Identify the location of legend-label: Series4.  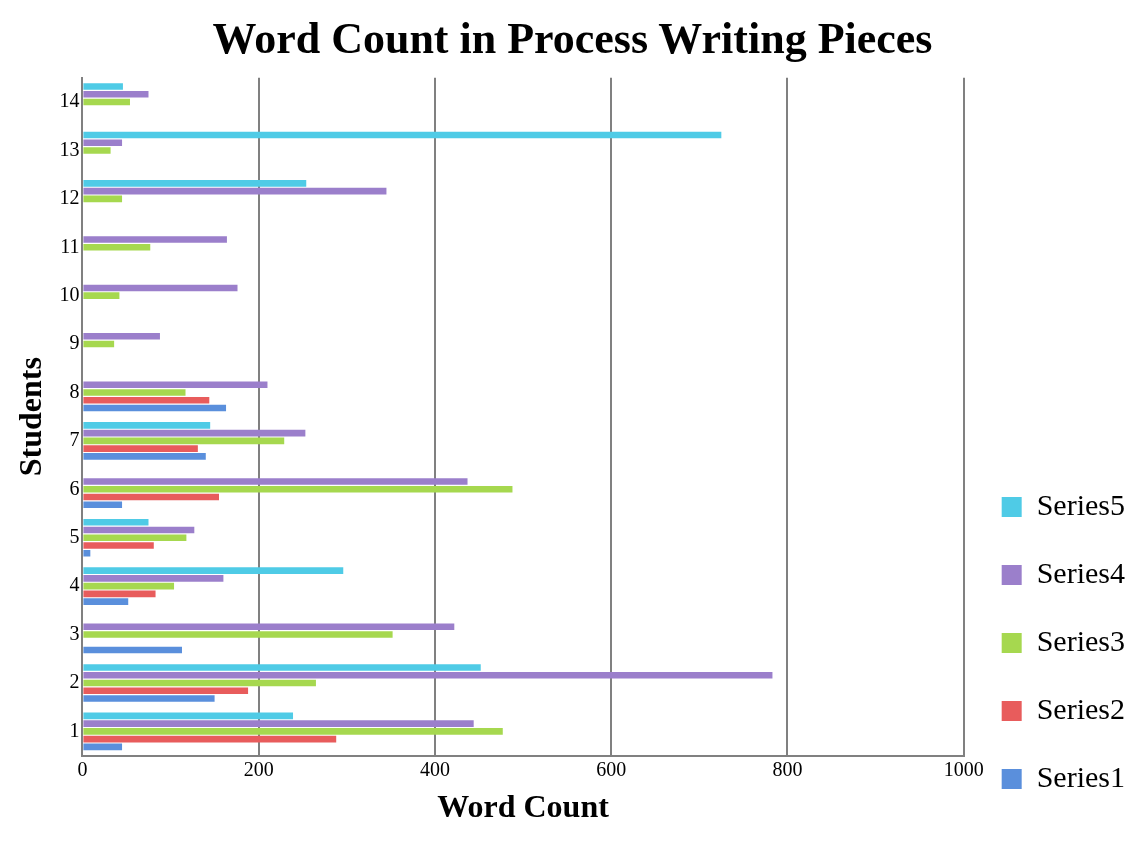
(1081, 572).